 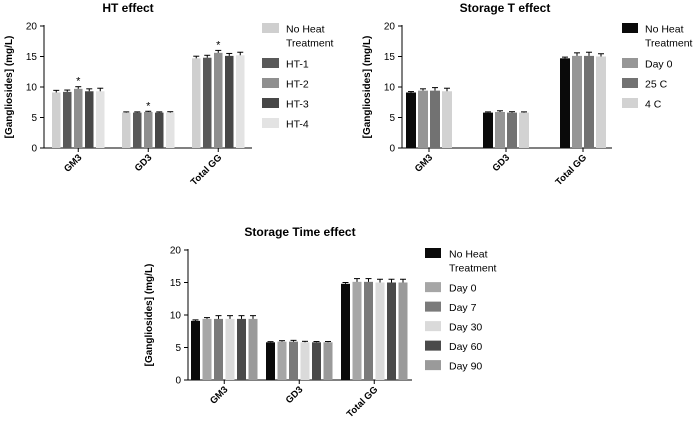 What do you see at coordinates (34, 118) in the screenshot?
I see `ht-y-tick-label: 5` at bounding box center [34, 118].